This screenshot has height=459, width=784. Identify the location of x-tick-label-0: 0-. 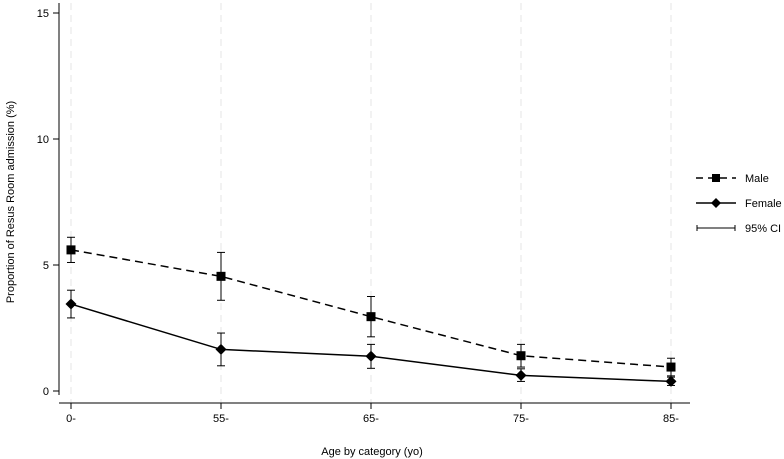
(71, 419).